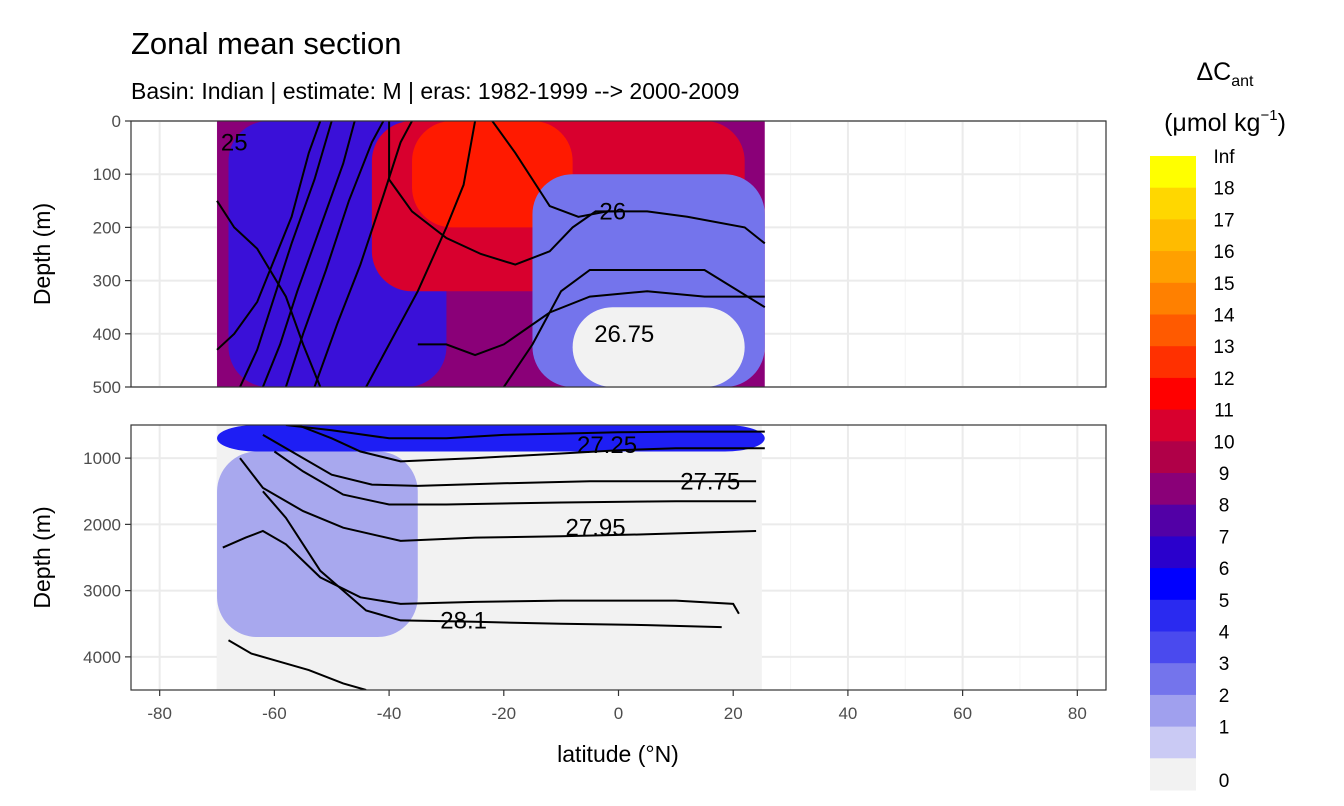 The image size is (1344, 806). I want to click on y-tick-label: 500, so click(107, 387).